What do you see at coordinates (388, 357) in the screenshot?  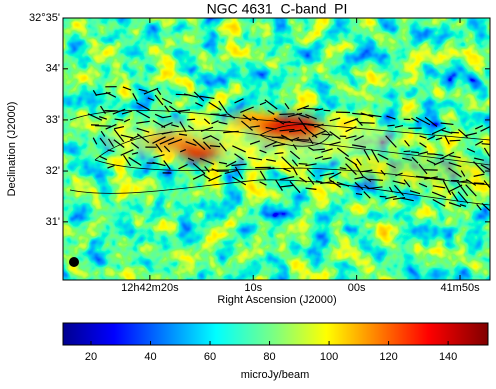 I see `colorbar-tick-label: 120` at bounding box center [388, 357].